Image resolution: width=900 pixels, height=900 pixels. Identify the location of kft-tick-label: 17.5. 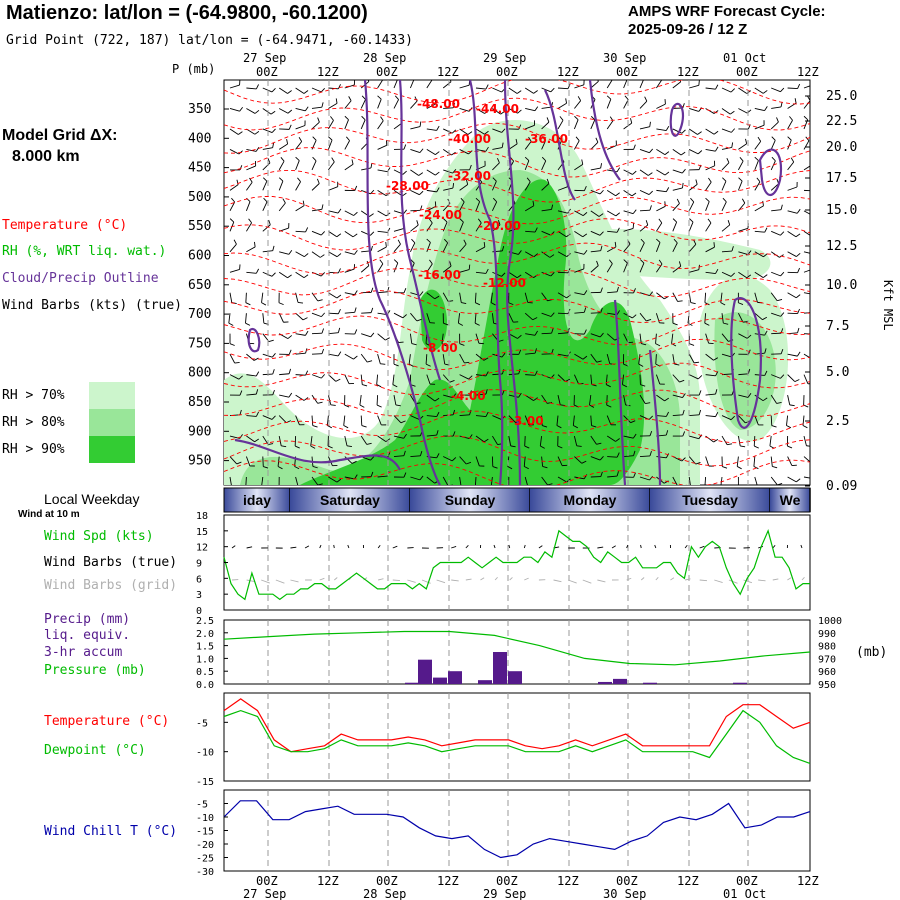
(841, 178).